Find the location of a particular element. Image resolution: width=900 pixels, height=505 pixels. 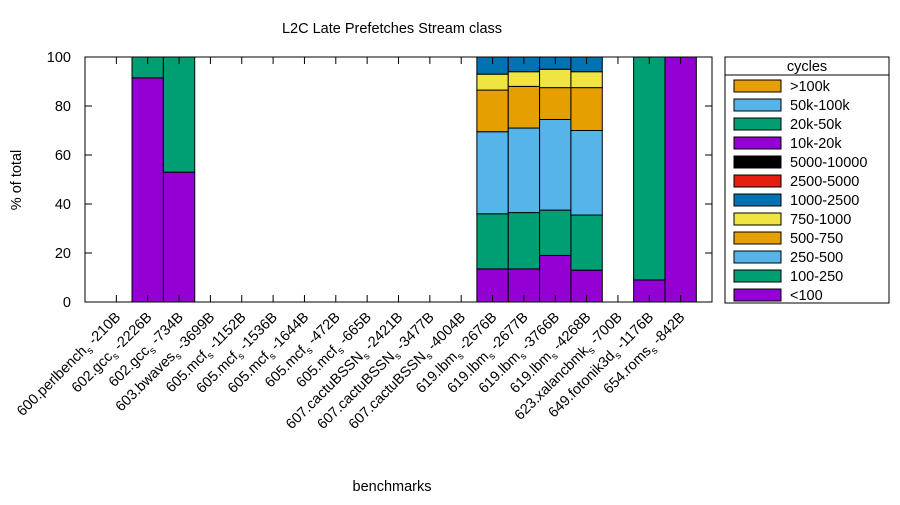

legend-title: cycles is located at coordinates (807, 67).